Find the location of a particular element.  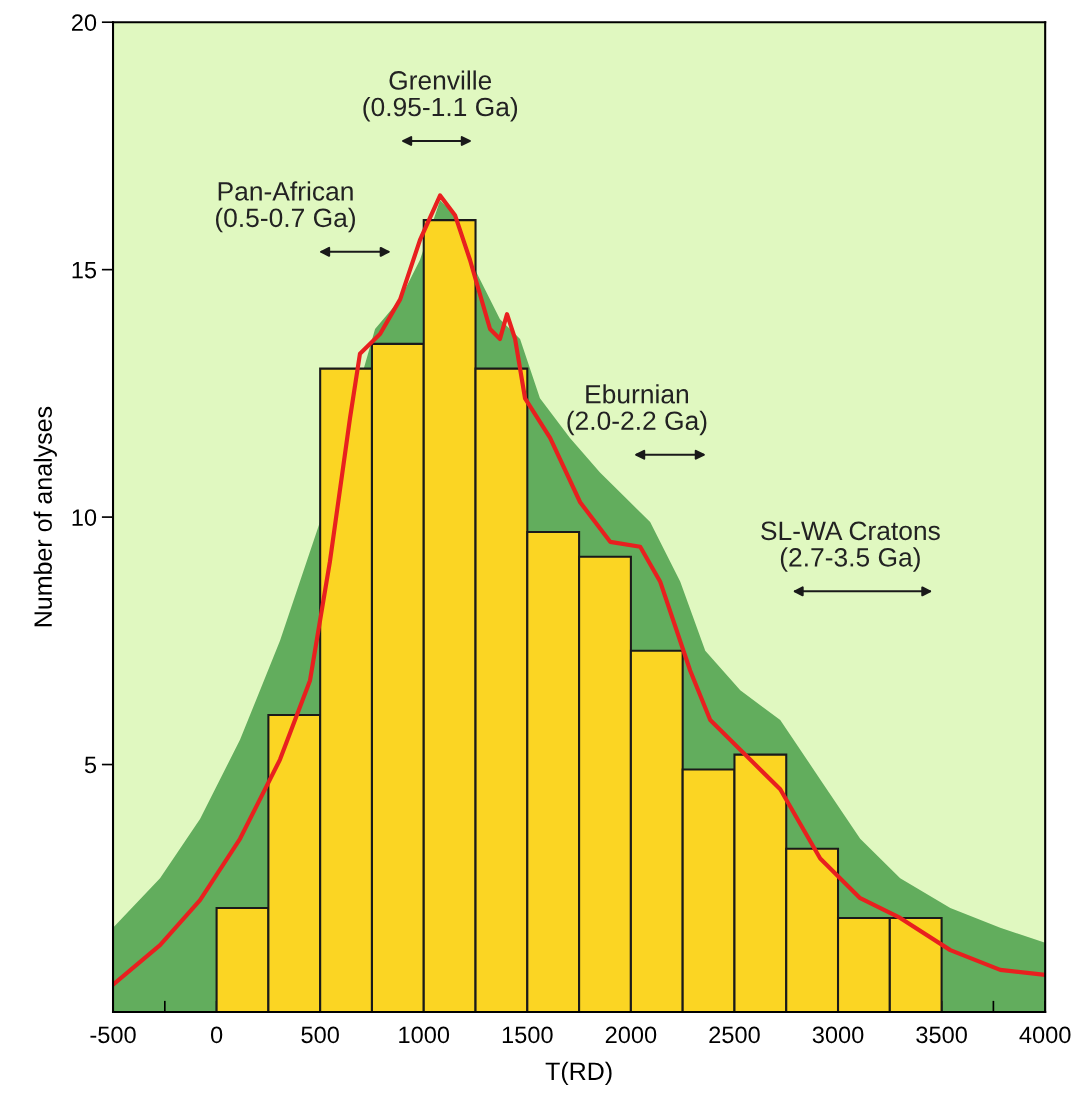

x-tick-label: 1500 is located at coordinates (527, 1035).